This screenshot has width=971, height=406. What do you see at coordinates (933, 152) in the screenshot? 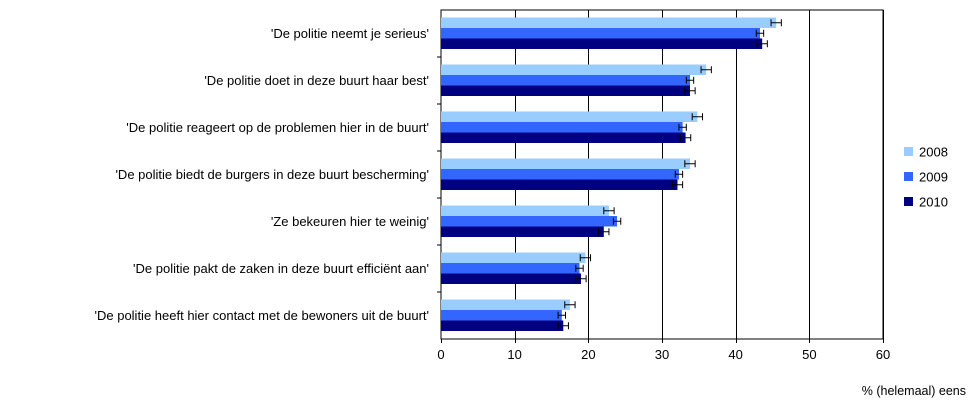
I see `legend-label-2008: 2008` at bounding box center [933, 152].